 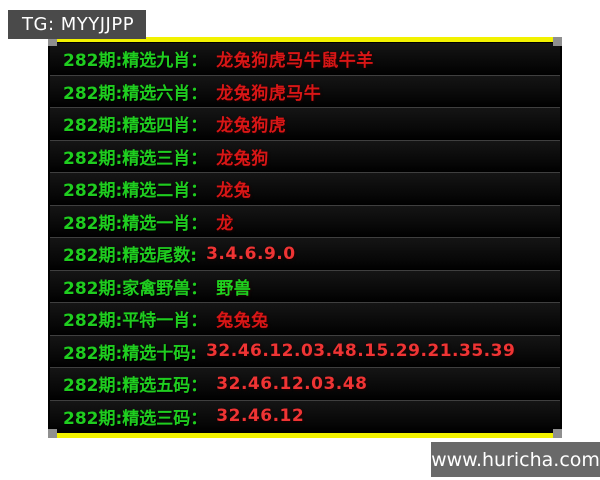 What do you see at coordinates (269, 93) in the screenshot?
I see `row-value: 龙兔狗虎马牛` at bounding box center [269, 93].